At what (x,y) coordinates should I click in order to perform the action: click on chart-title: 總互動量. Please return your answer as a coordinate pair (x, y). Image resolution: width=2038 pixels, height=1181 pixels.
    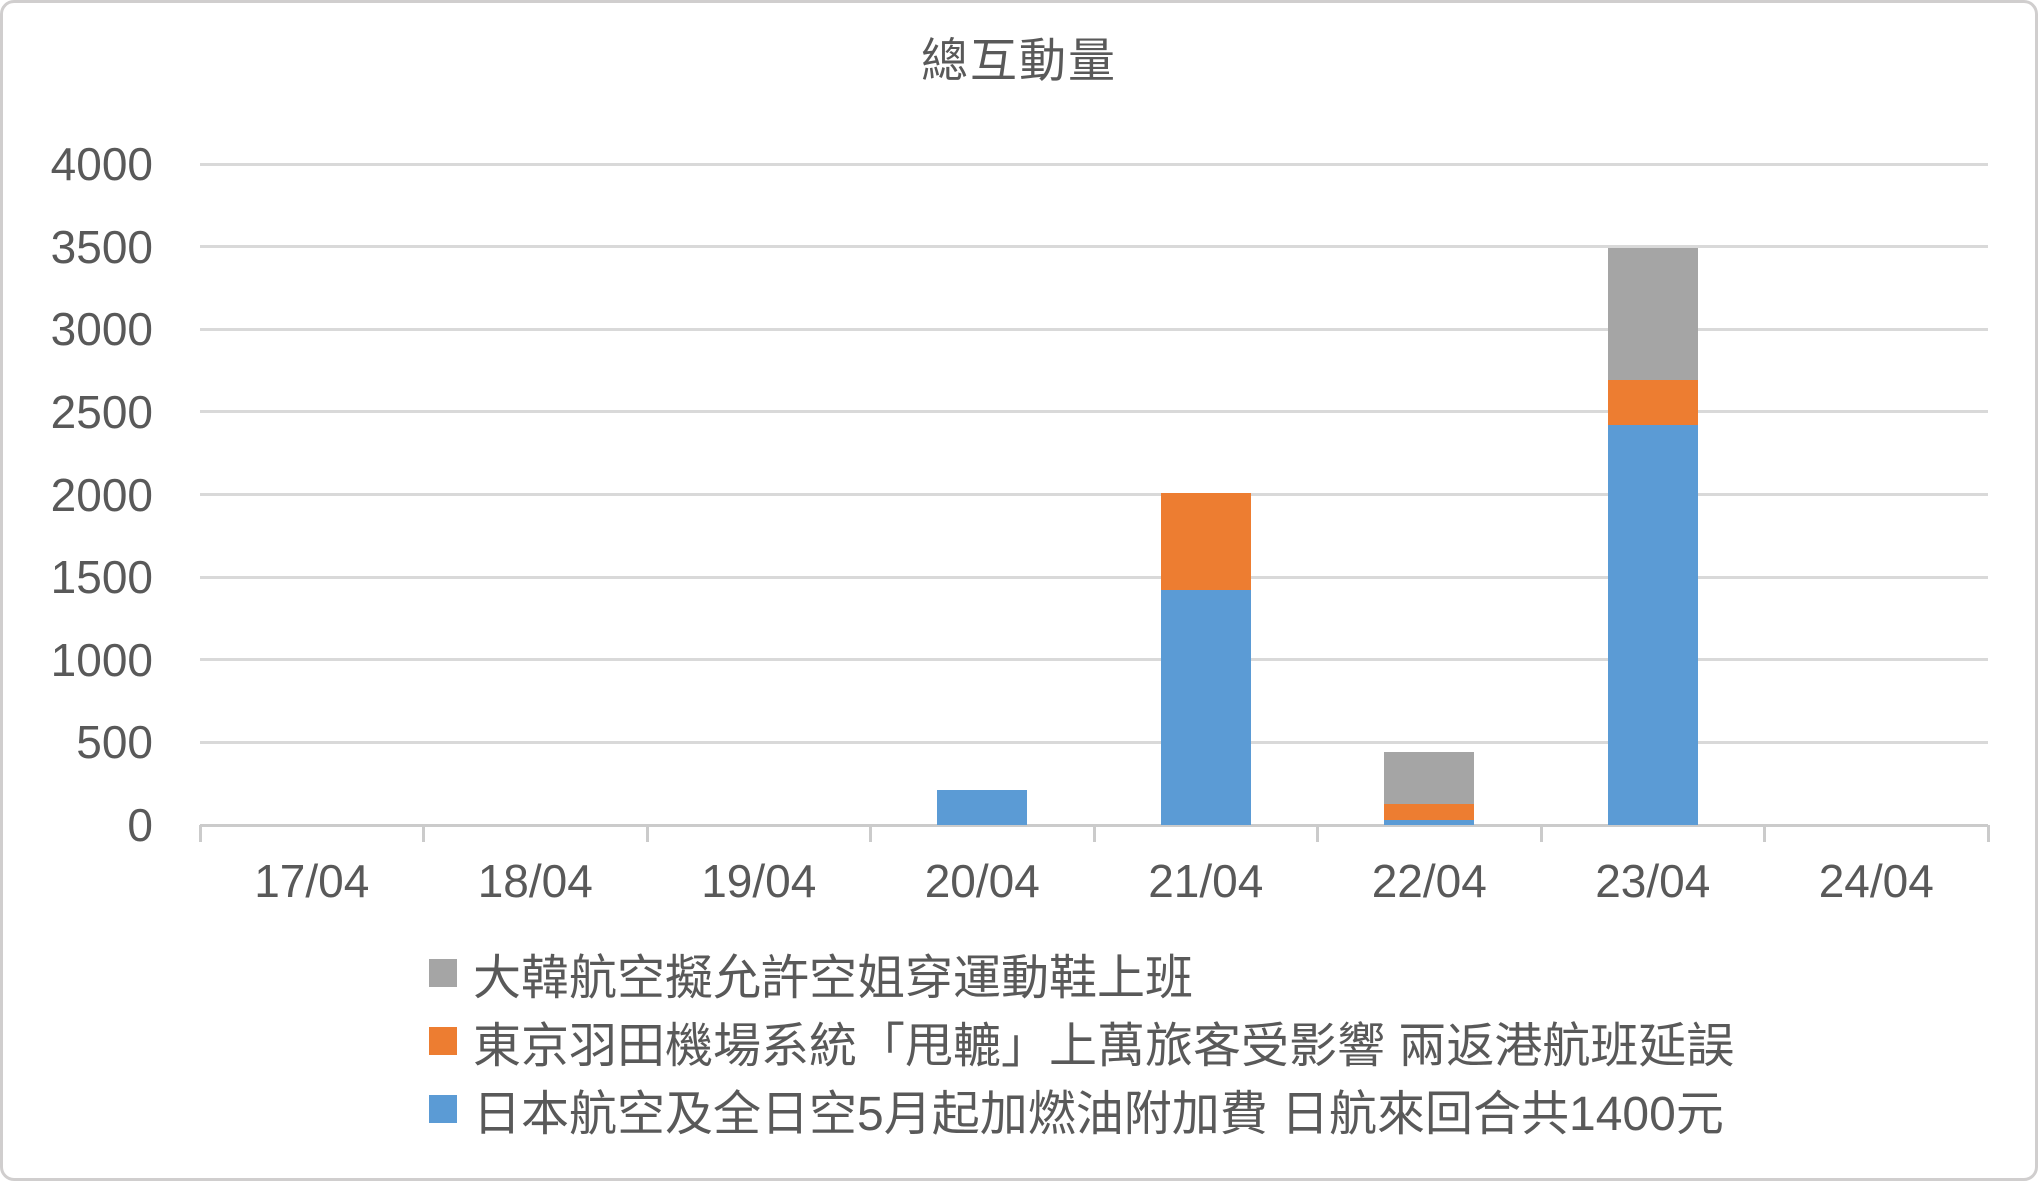
    Looking at the image, I should click on (1019, 60).